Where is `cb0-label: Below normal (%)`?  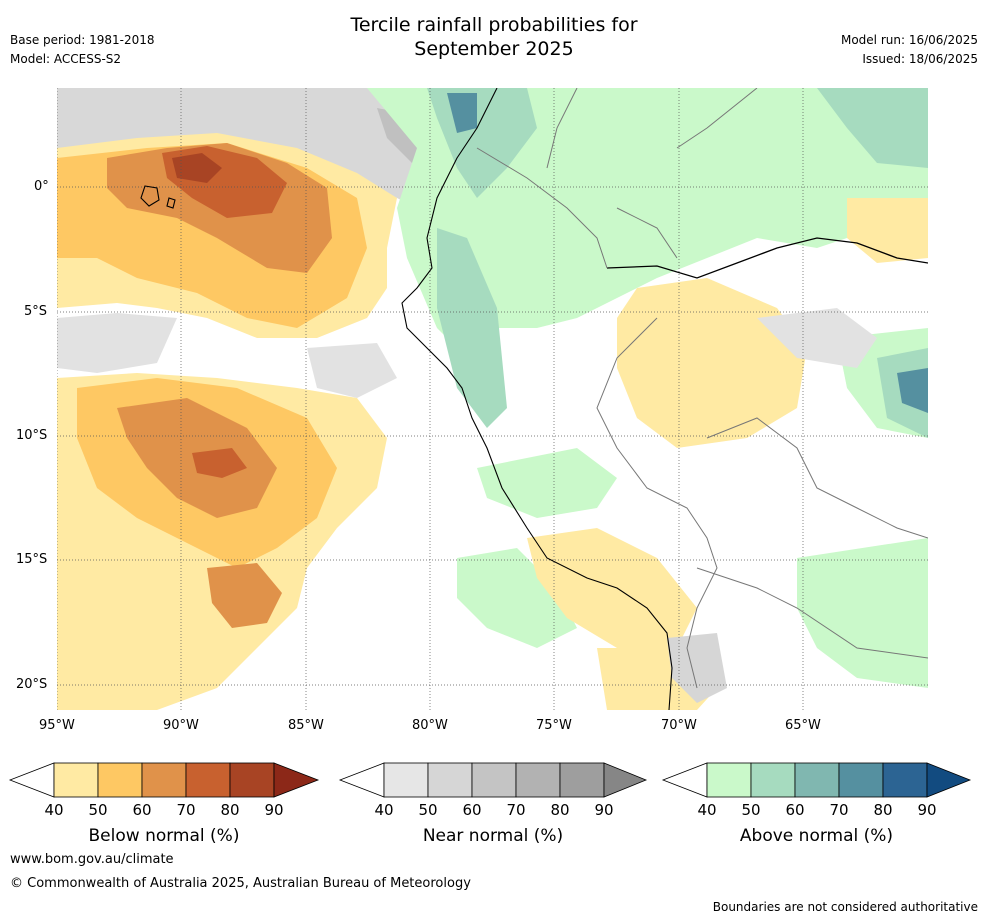 cb0-label: Below normal (%) is located at coordinates (164, 836).